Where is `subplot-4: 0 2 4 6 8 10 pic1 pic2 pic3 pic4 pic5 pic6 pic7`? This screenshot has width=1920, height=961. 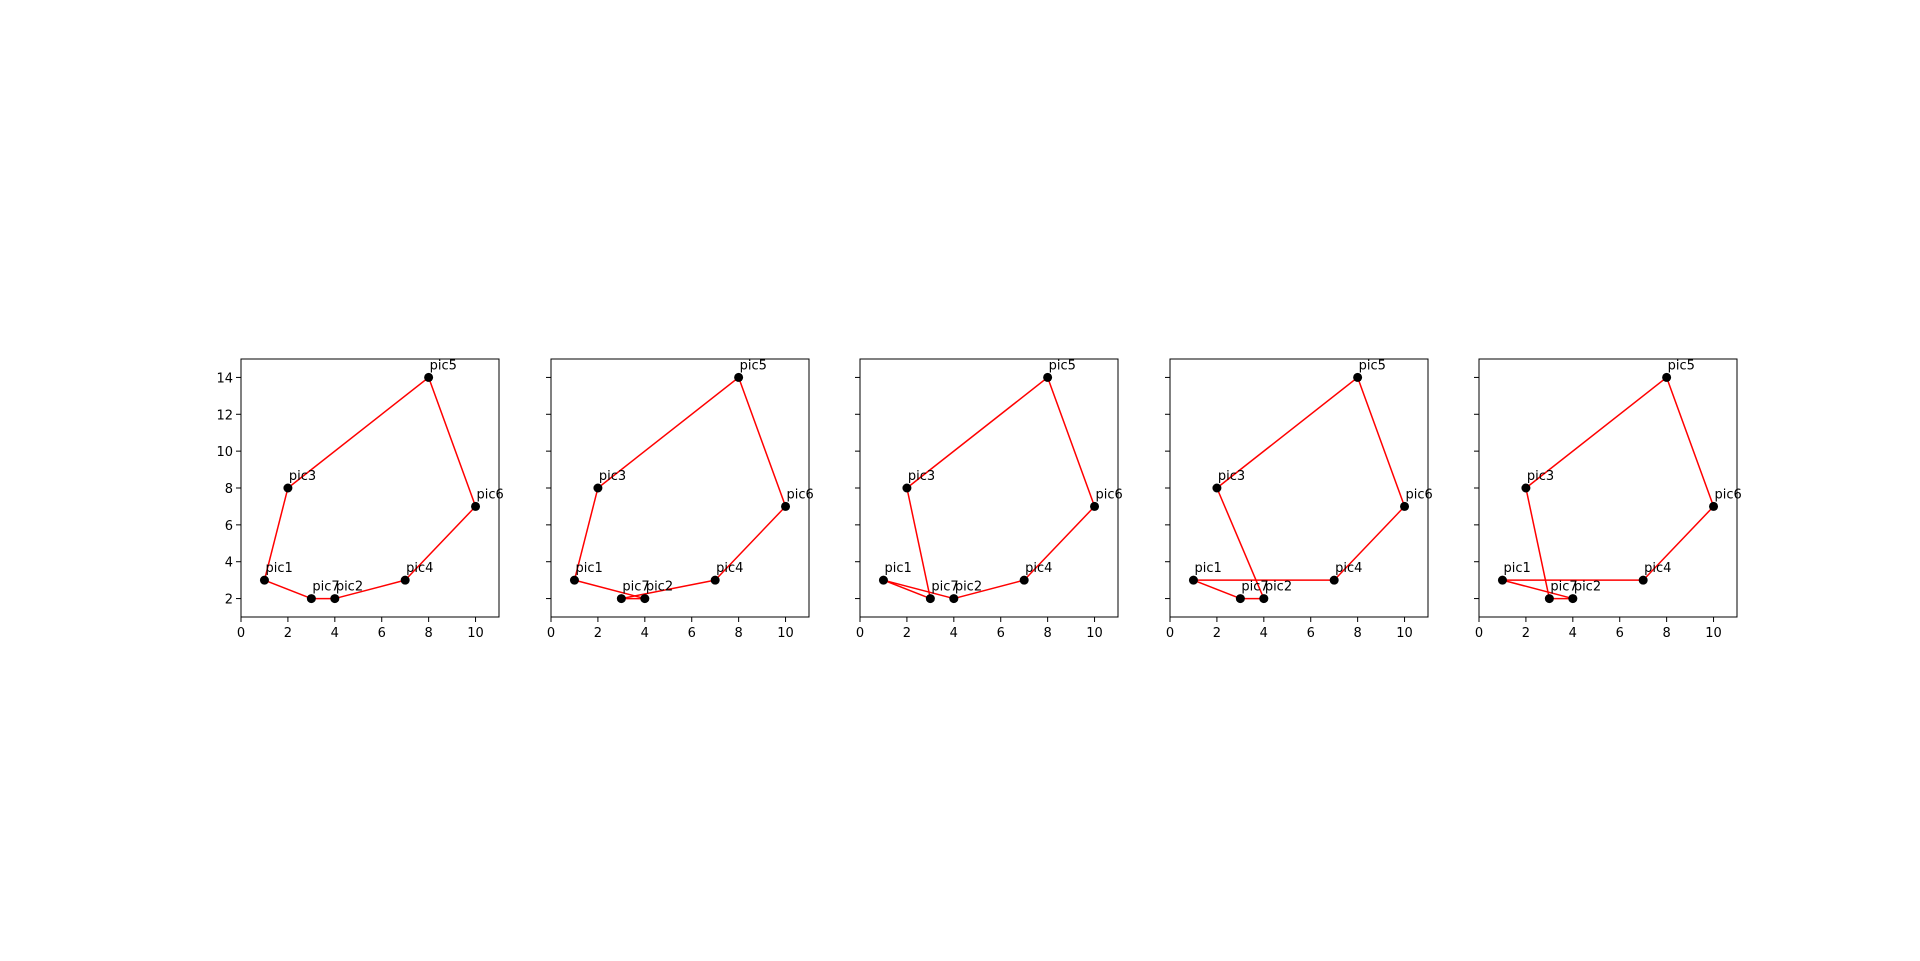 subplot-4: 0 2 4 6 8 10 pic1 pic2 pic3 pic4 pic5 pic6 pic7 is located at coordinates (1299, 499).